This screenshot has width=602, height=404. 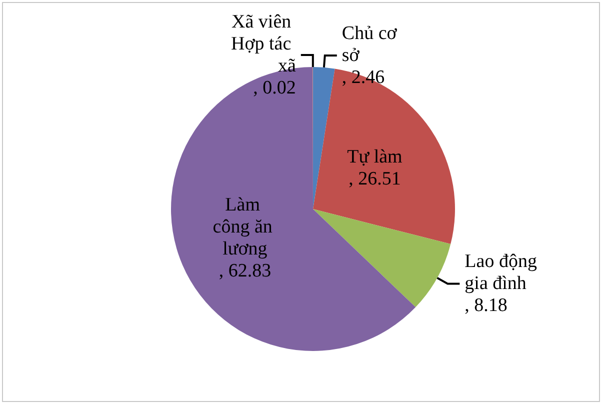 What do you see at coordinates (374, 179) in the screenshot?
I see `data-label: , 26.51` at bounding box center [374, 179].